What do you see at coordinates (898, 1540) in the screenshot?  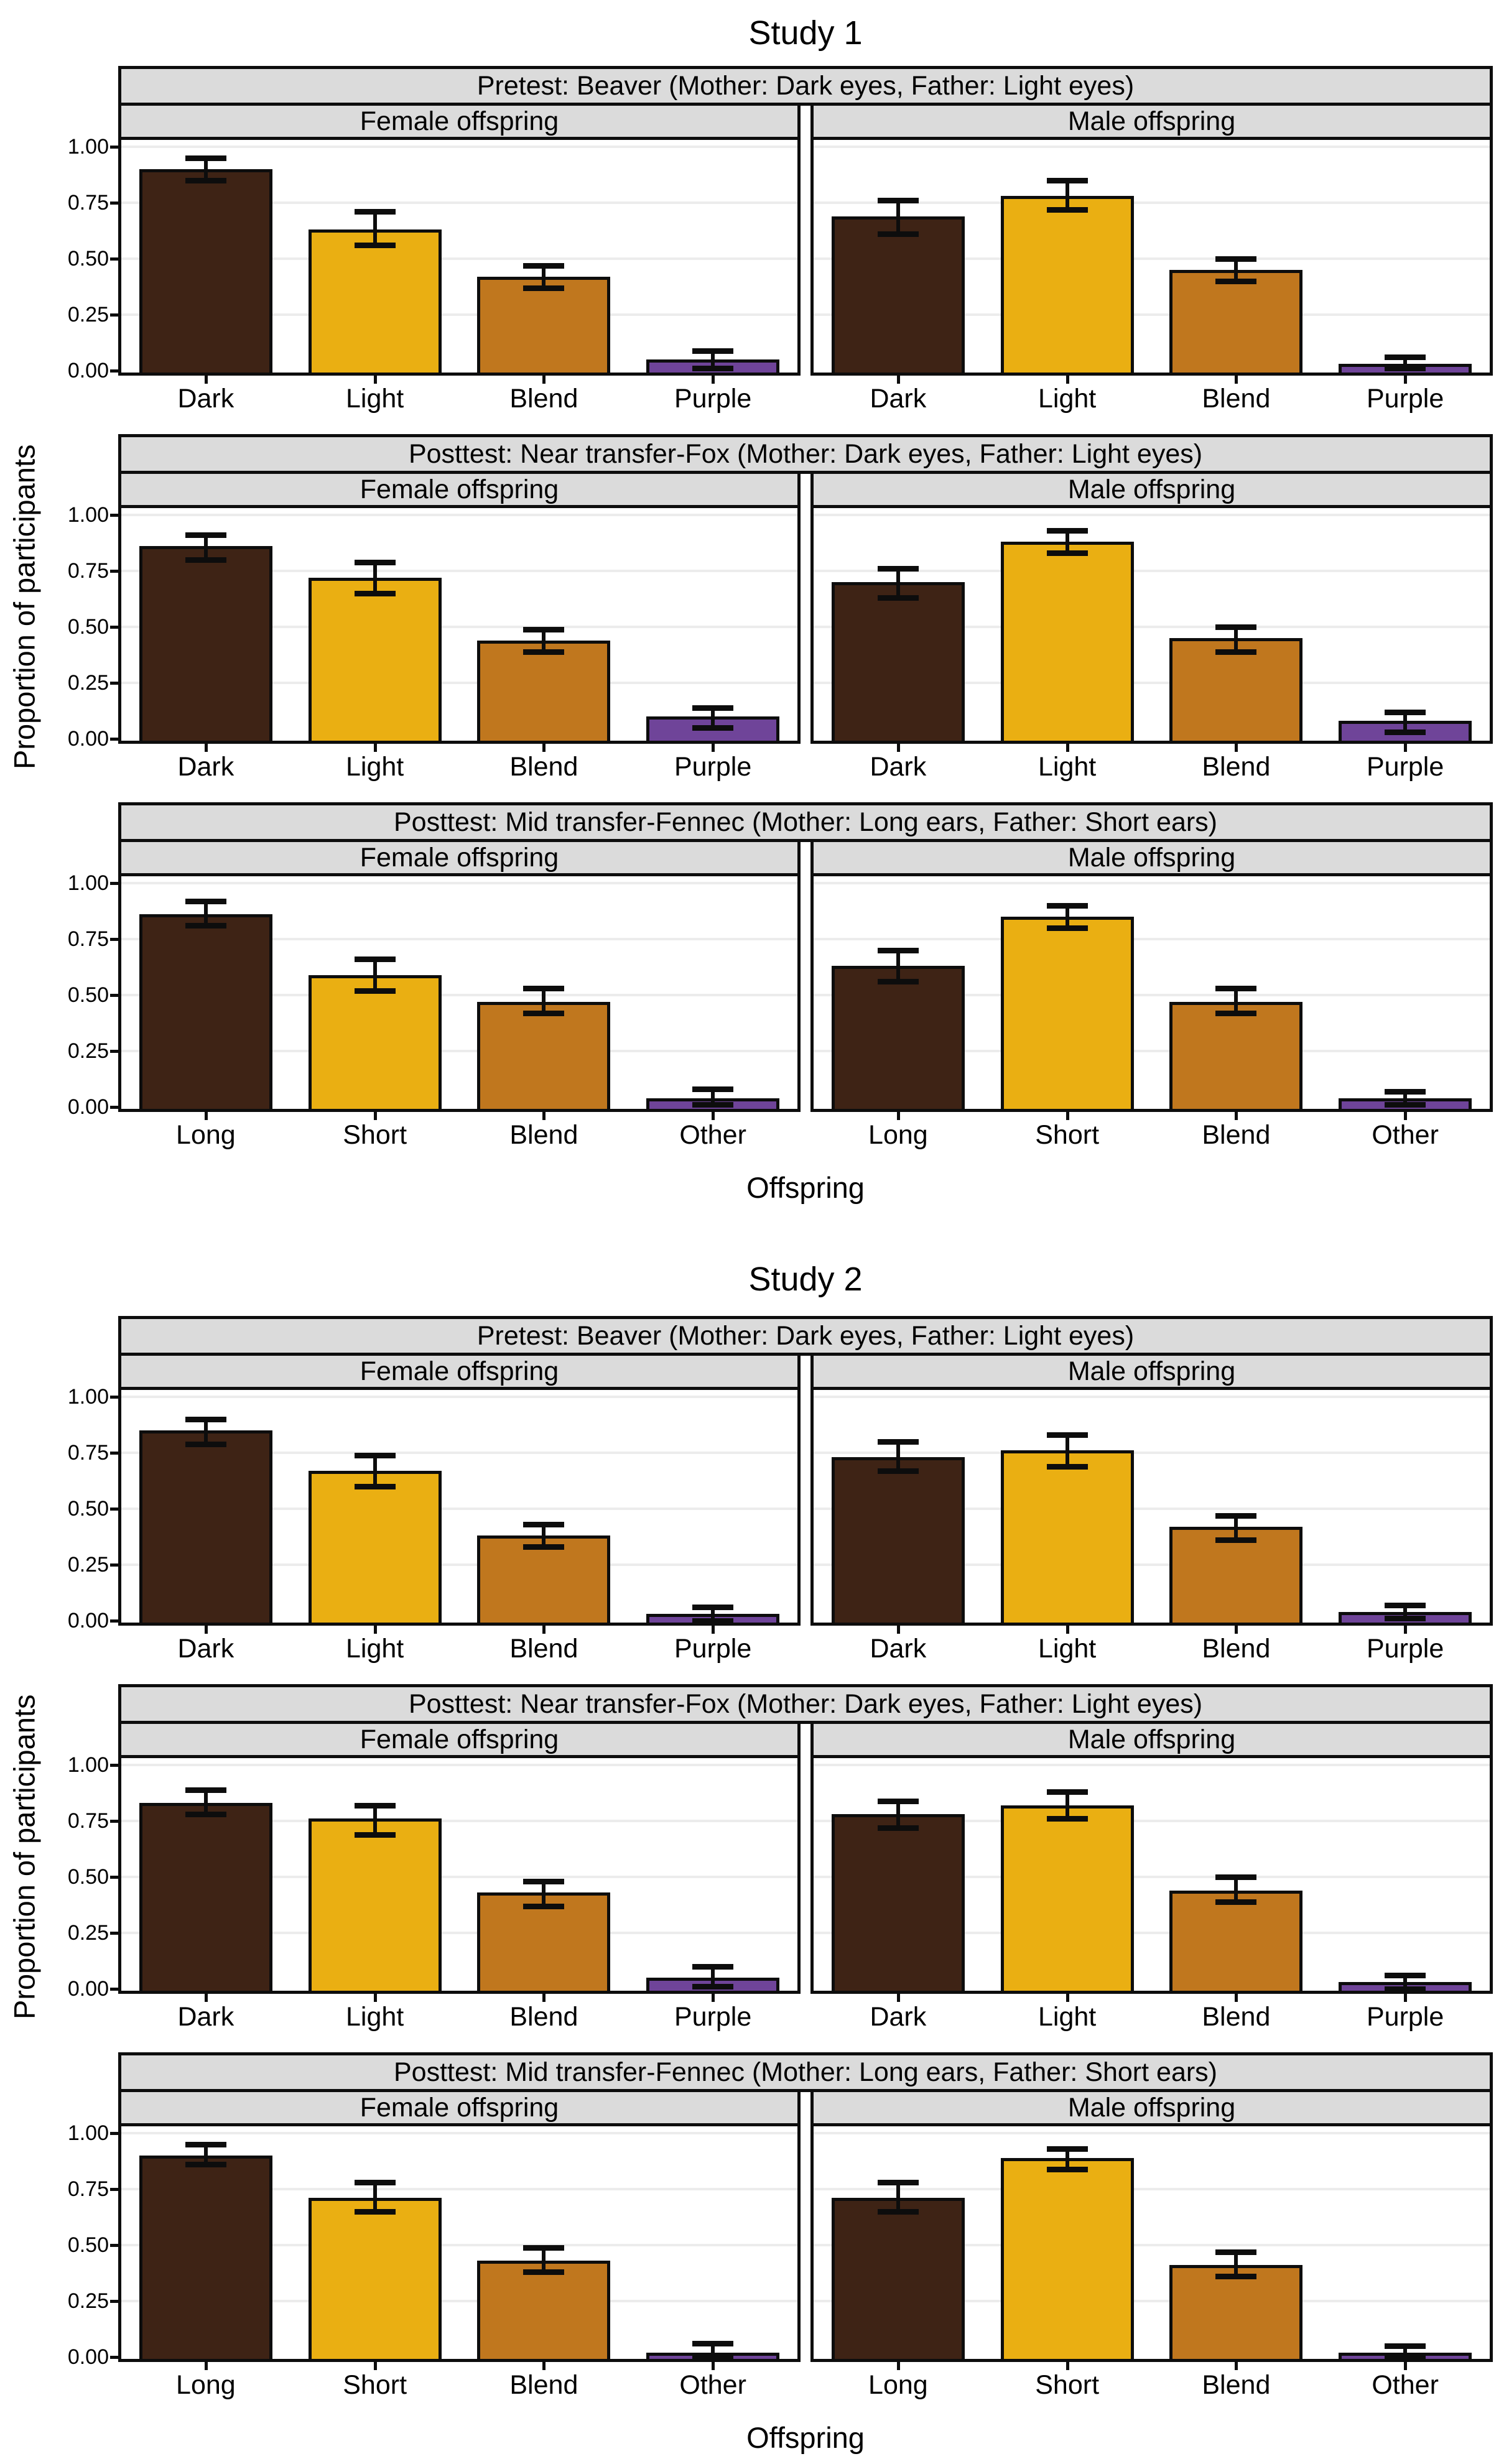 I see `bar-dark` at bounding box center [898, 1540].